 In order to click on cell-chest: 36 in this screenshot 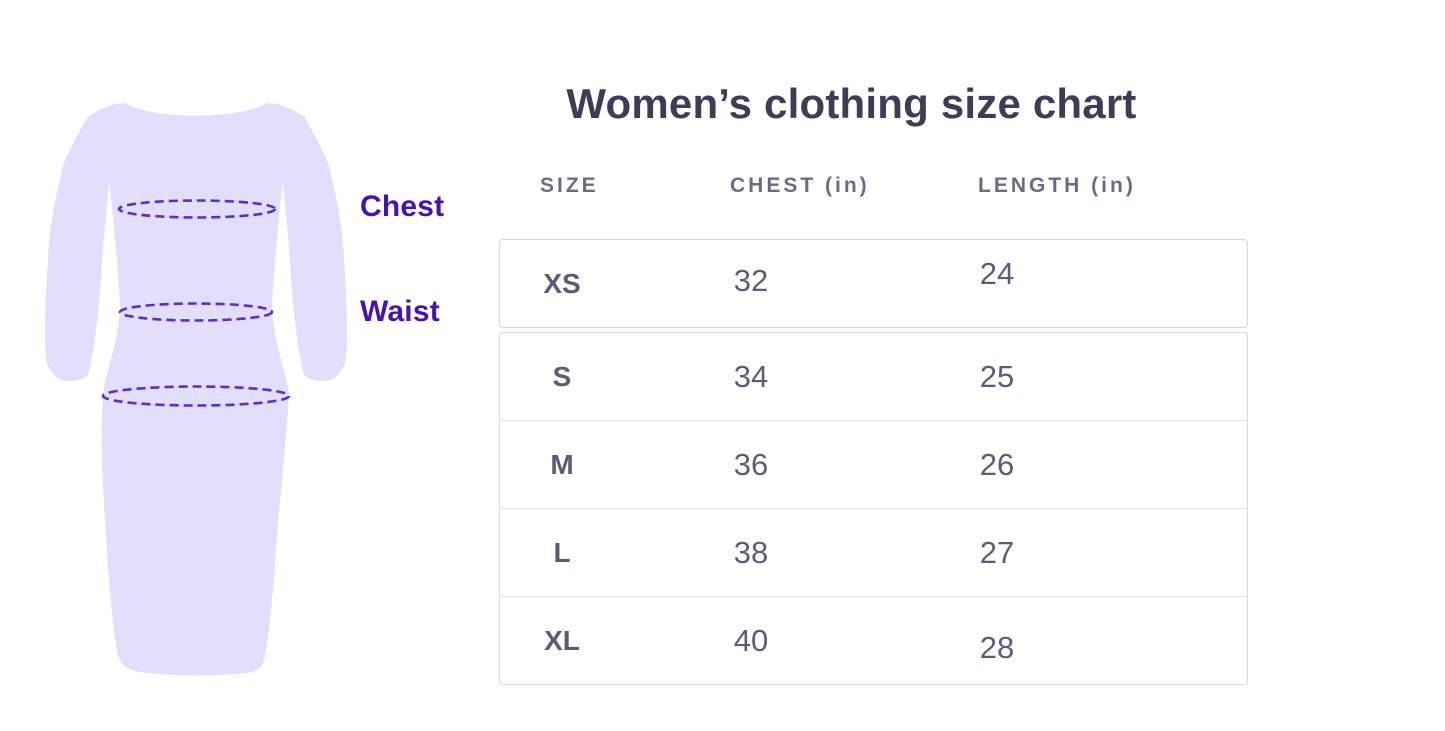, I will do `click(751, 464)`.